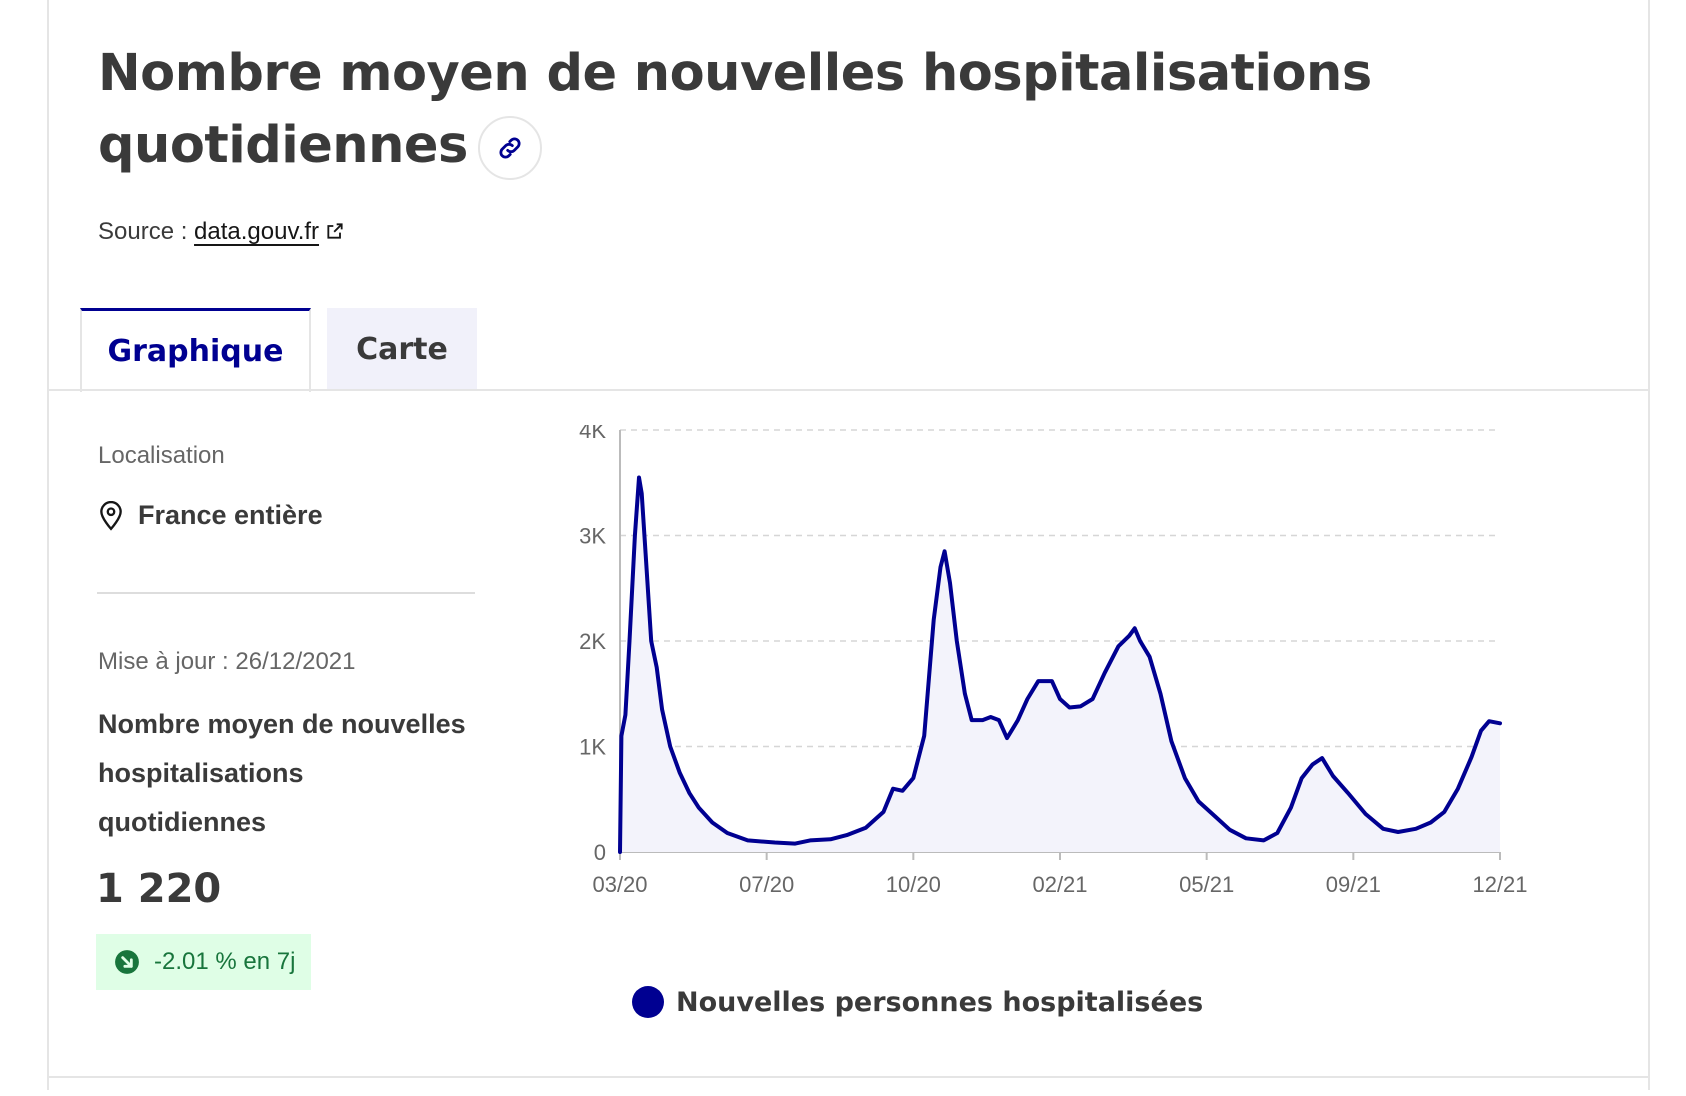  Describe the element at coordinates (619, 884) in the screenshot. I see `x-tick-label: 03/20` at that location.